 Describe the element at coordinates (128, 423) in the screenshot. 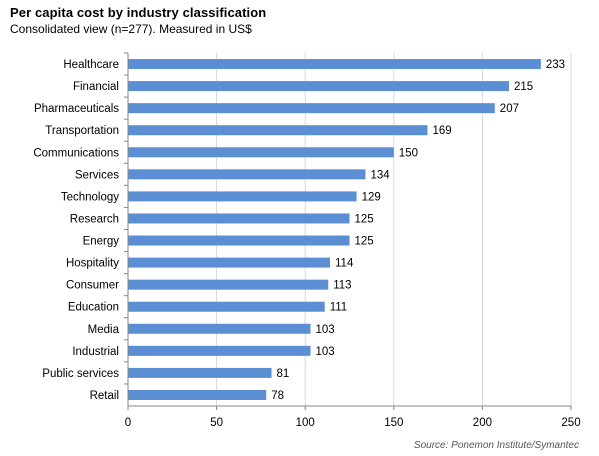

I see `x-tick-label: 0` at that location.